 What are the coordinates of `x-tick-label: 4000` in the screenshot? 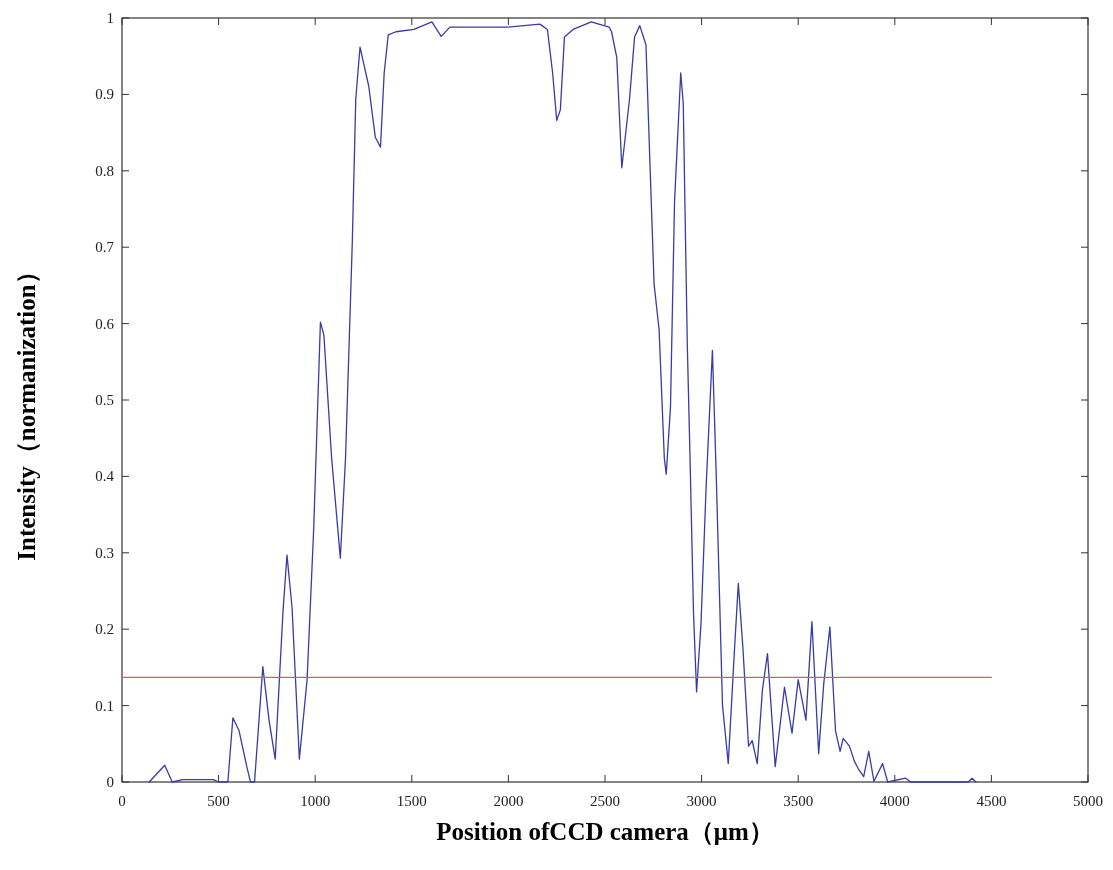 It's located at (894, 801).